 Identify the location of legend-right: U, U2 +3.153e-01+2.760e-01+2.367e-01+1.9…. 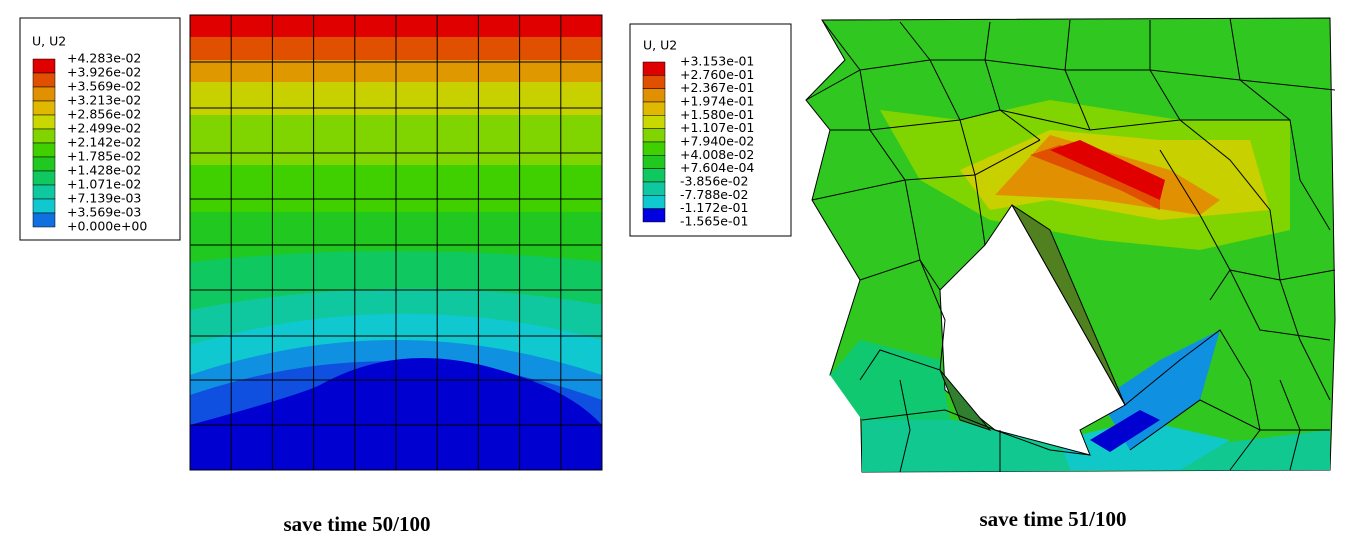
(710, 130).